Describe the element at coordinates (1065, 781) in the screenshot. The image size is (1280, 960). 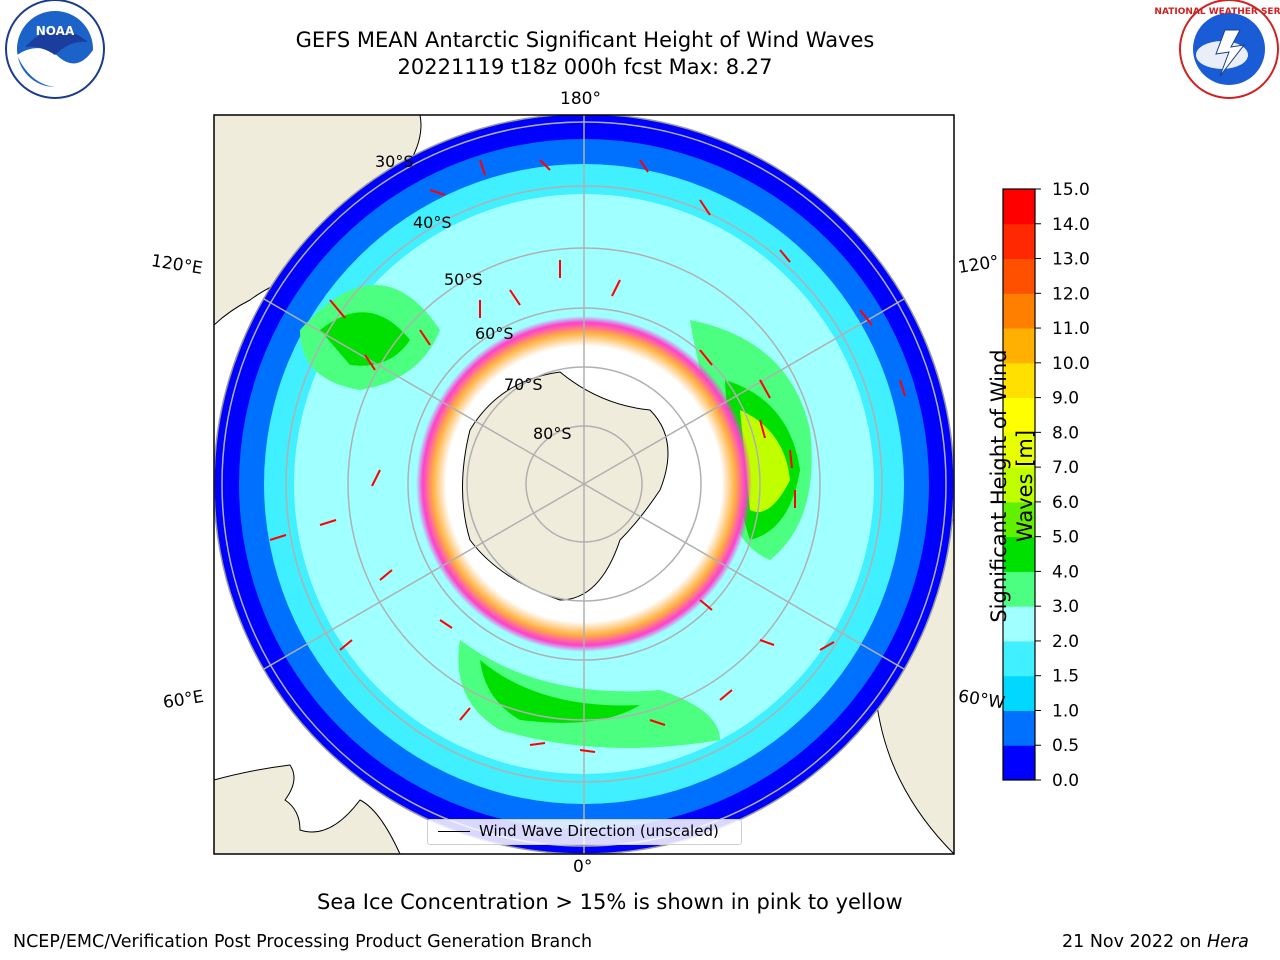
I see `colorbar-tick-label: 0.0` at that location.